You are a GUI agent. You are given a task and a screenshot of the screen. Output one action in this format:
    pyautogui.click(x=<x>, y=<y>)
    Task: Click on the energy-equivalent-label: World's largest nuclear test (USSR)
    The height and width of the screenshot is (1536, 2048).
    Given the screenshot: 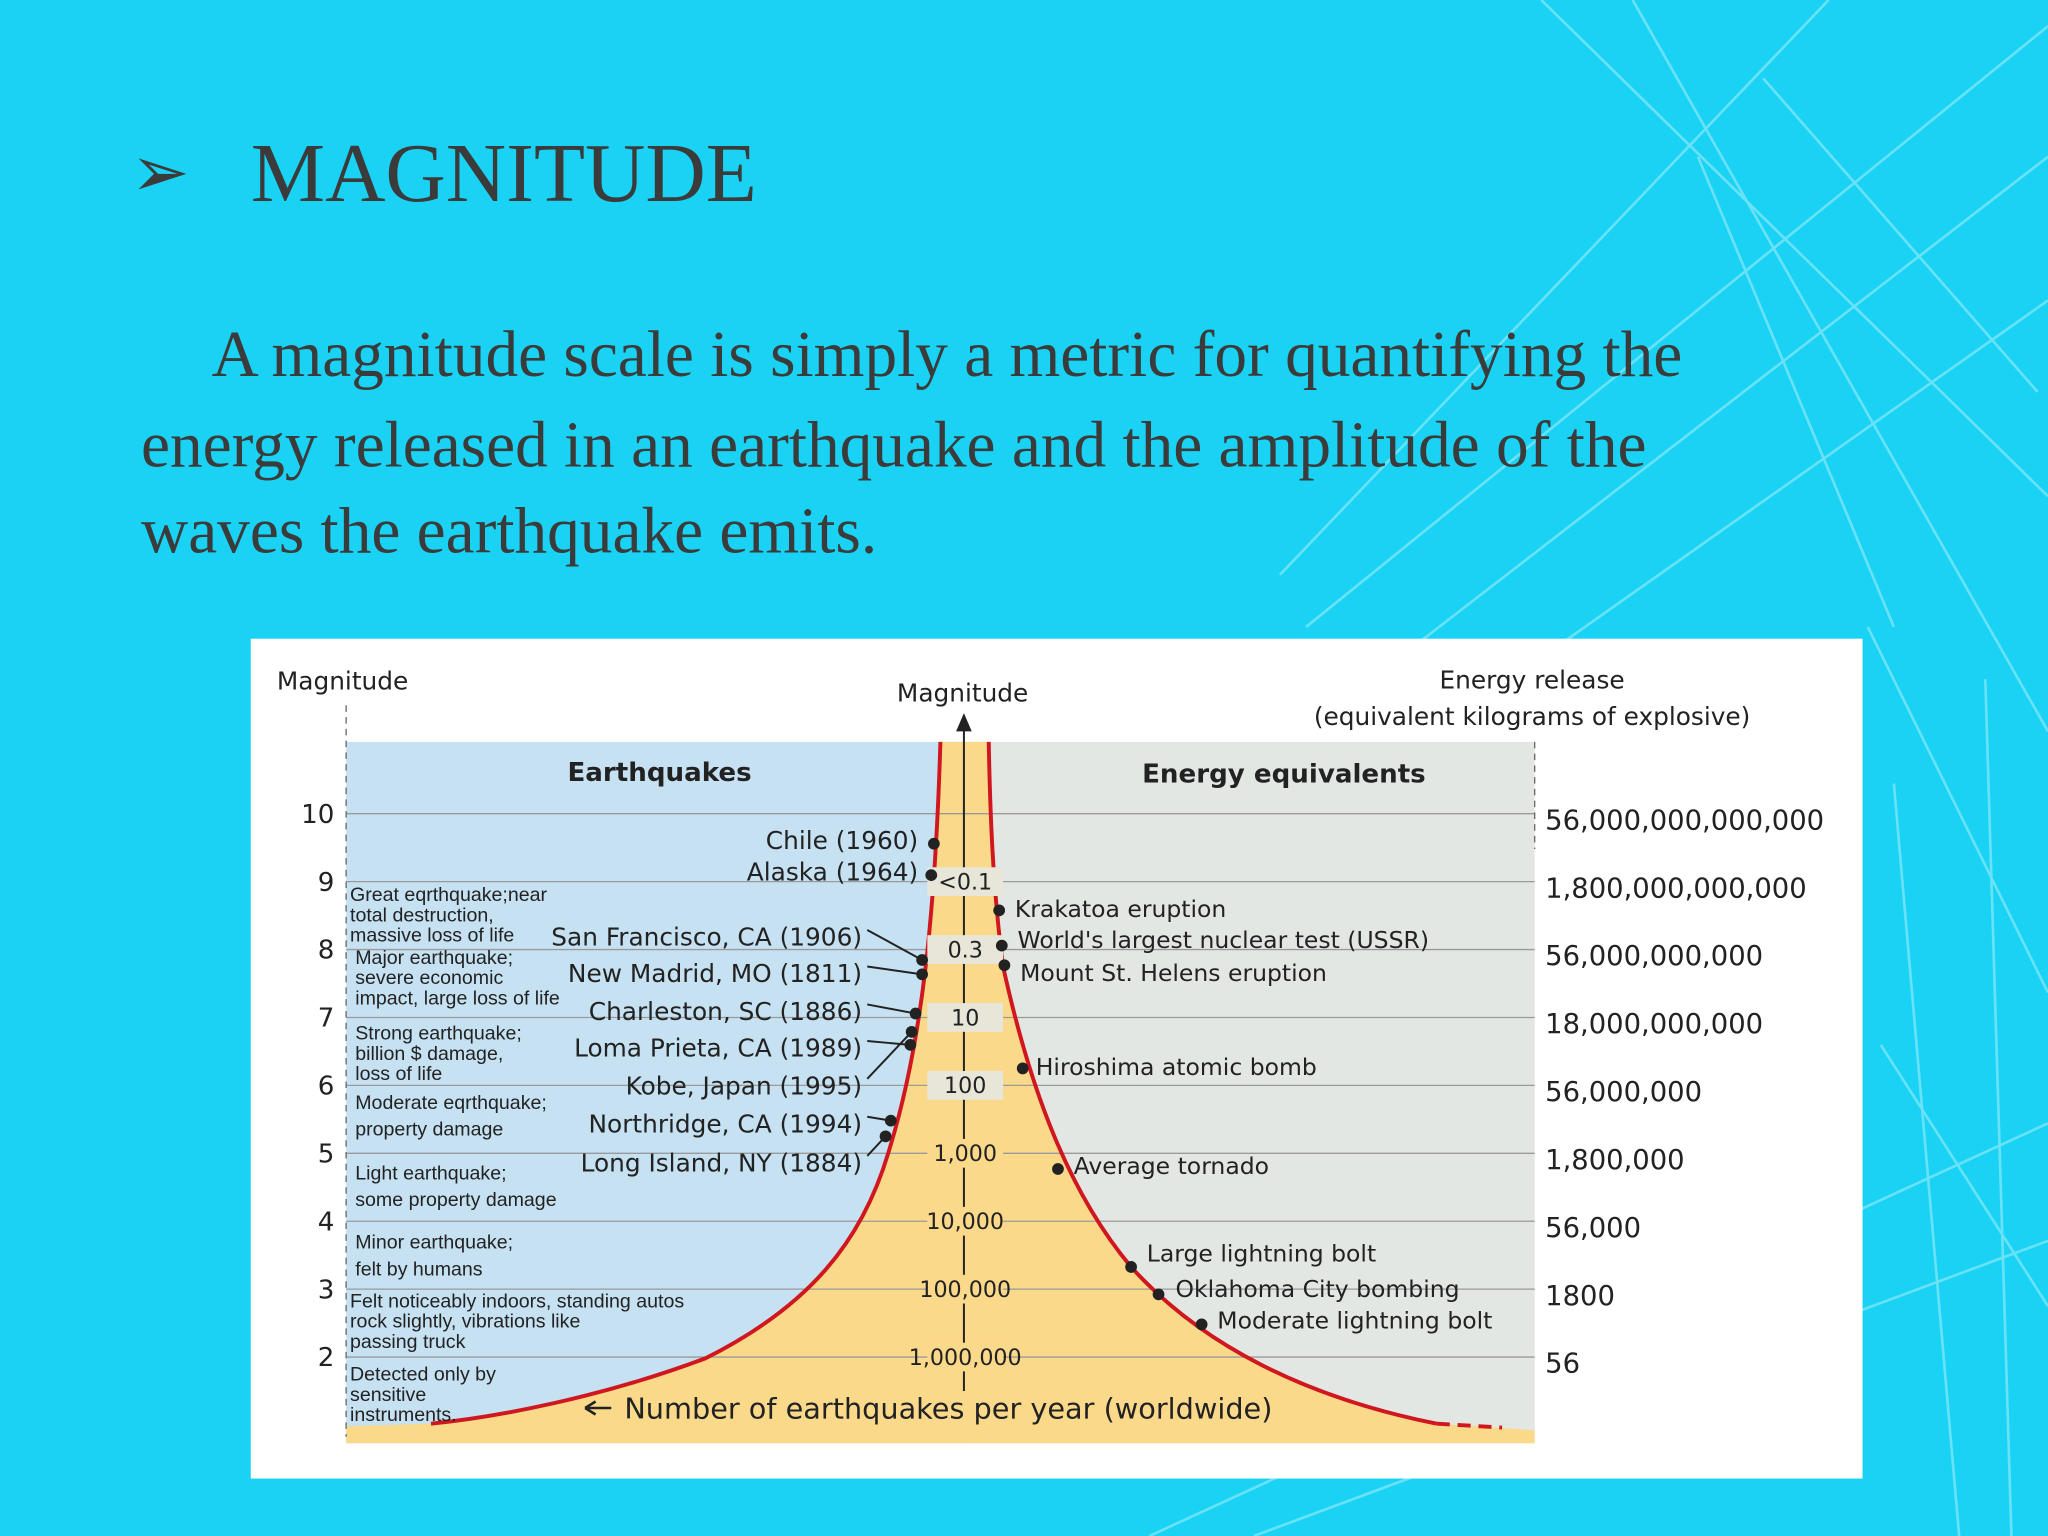 What is the action you would take?
    pyautogui.click(x=1223, y=940)
    